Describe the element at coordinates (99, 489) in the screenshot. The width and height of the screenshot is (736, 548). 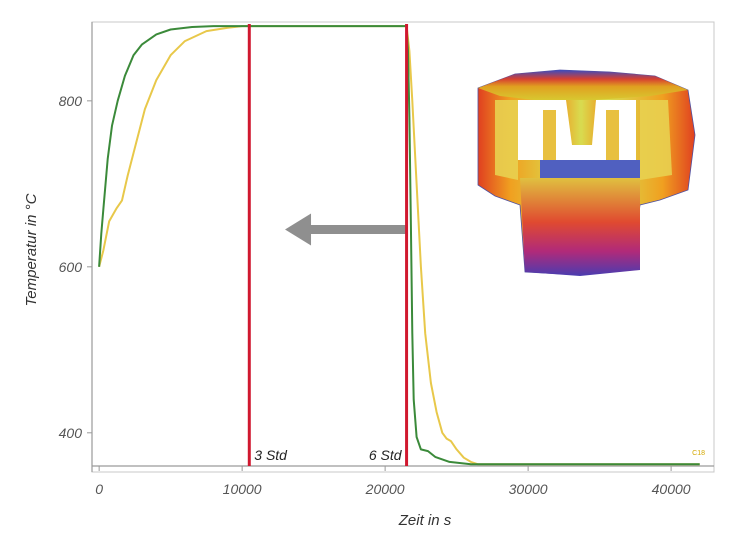
I see `x-tick-label: 0` at that location.